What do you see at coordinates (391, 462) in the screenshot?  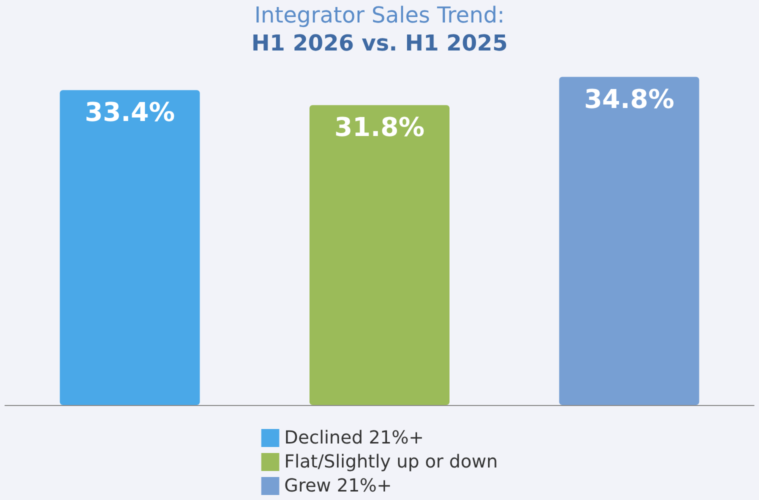 I see `legend-label: Flat/Slightly up or down` at bounding box center [391, 462].